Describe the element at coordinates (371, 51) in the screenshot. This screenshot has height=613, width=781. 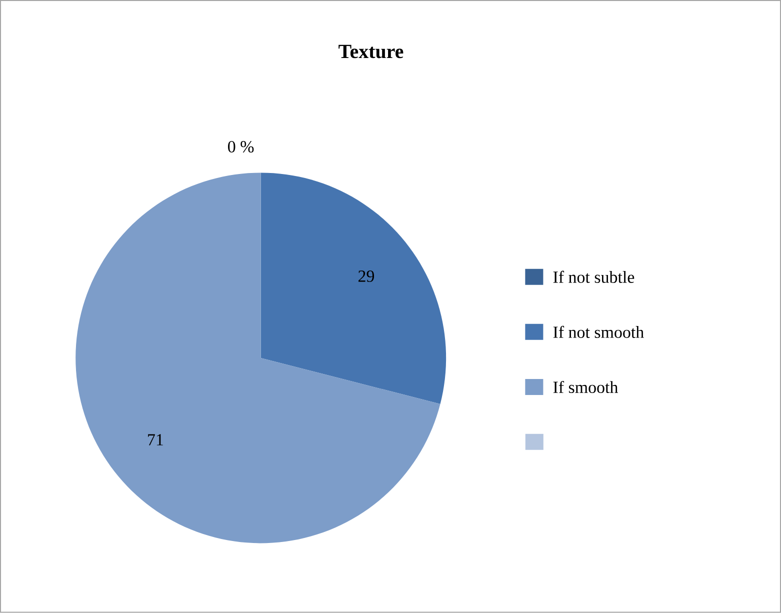
I see `chart-title: Texture` at that location.